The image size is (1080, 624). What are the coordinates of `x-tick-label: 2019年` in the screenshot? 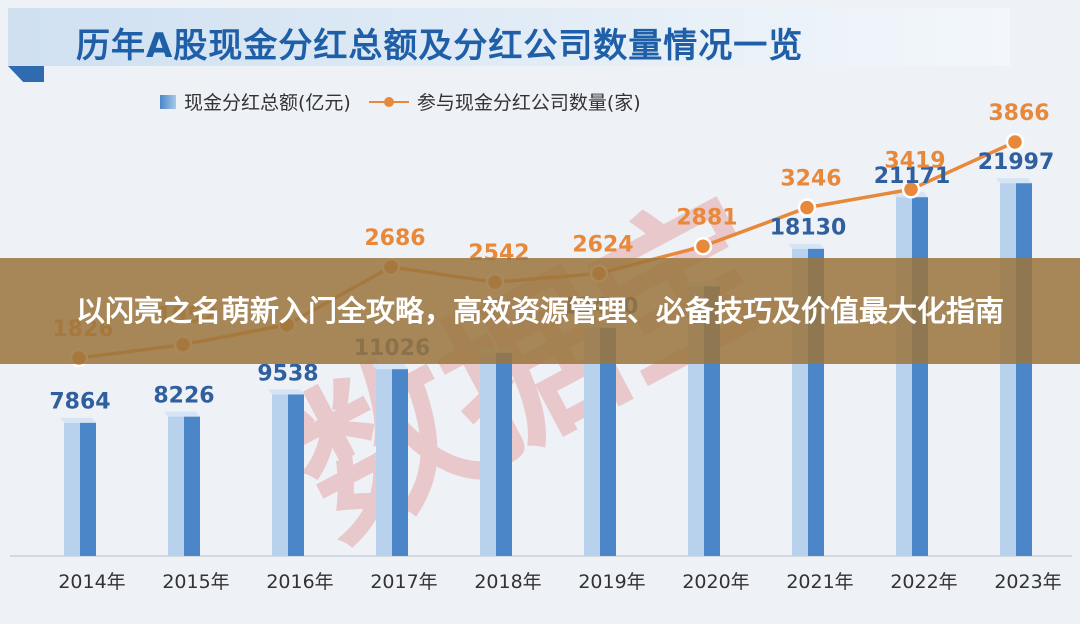 It's located at (611, 582).